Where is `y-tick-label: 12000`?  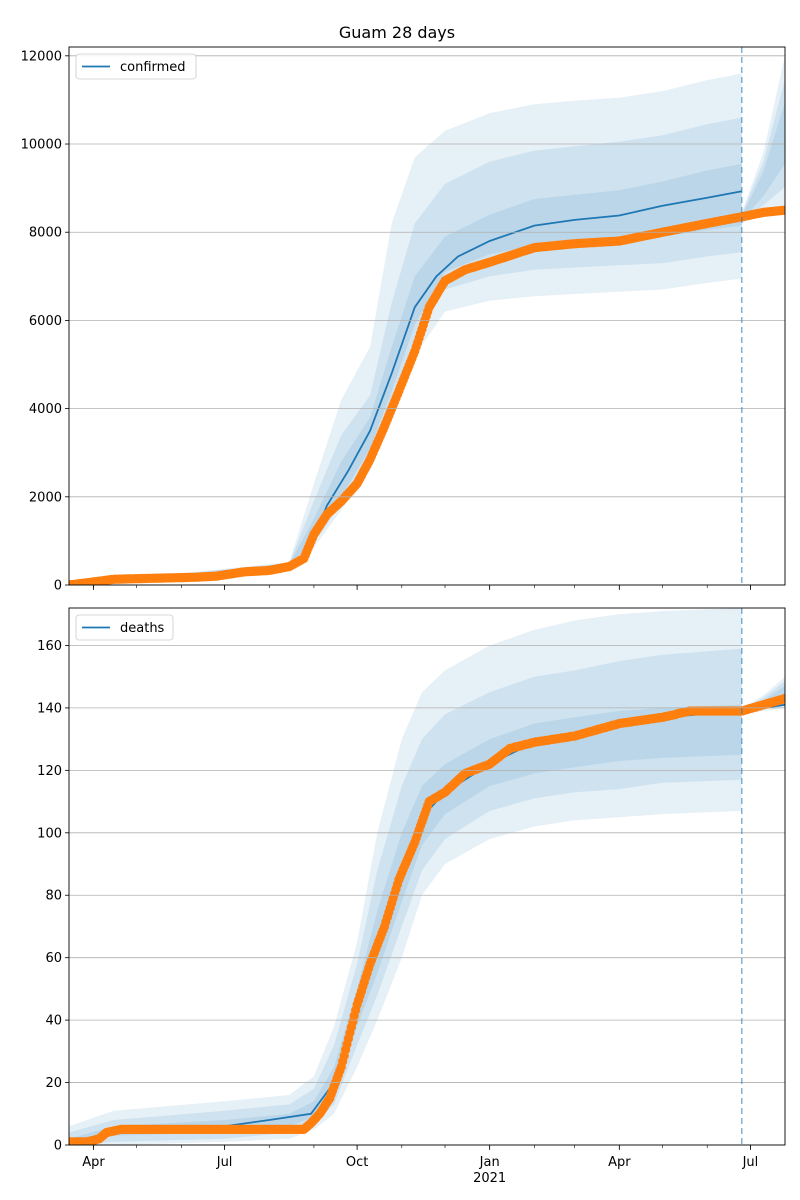 y-tick-label: 12000 is located at coordinates (41, 56).